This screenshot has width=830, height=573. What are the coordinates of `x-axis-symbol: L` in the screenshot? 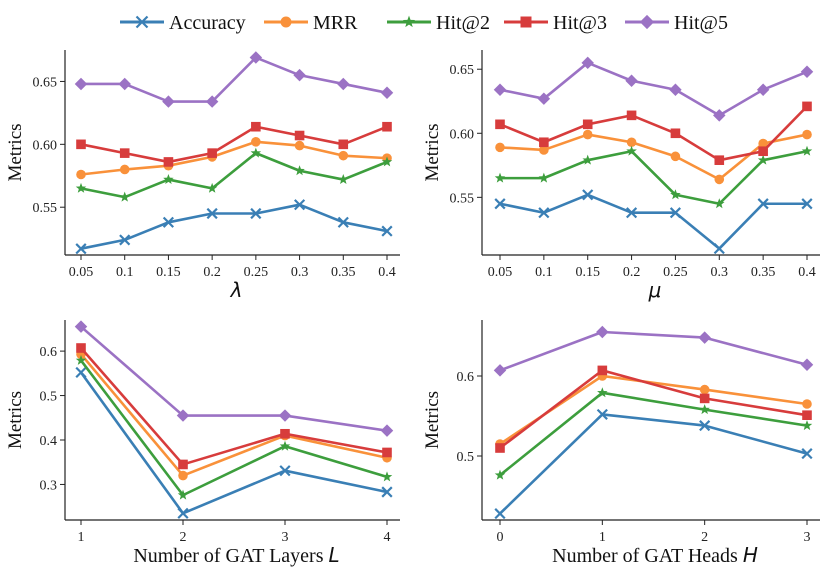 It's located at (333, 555).